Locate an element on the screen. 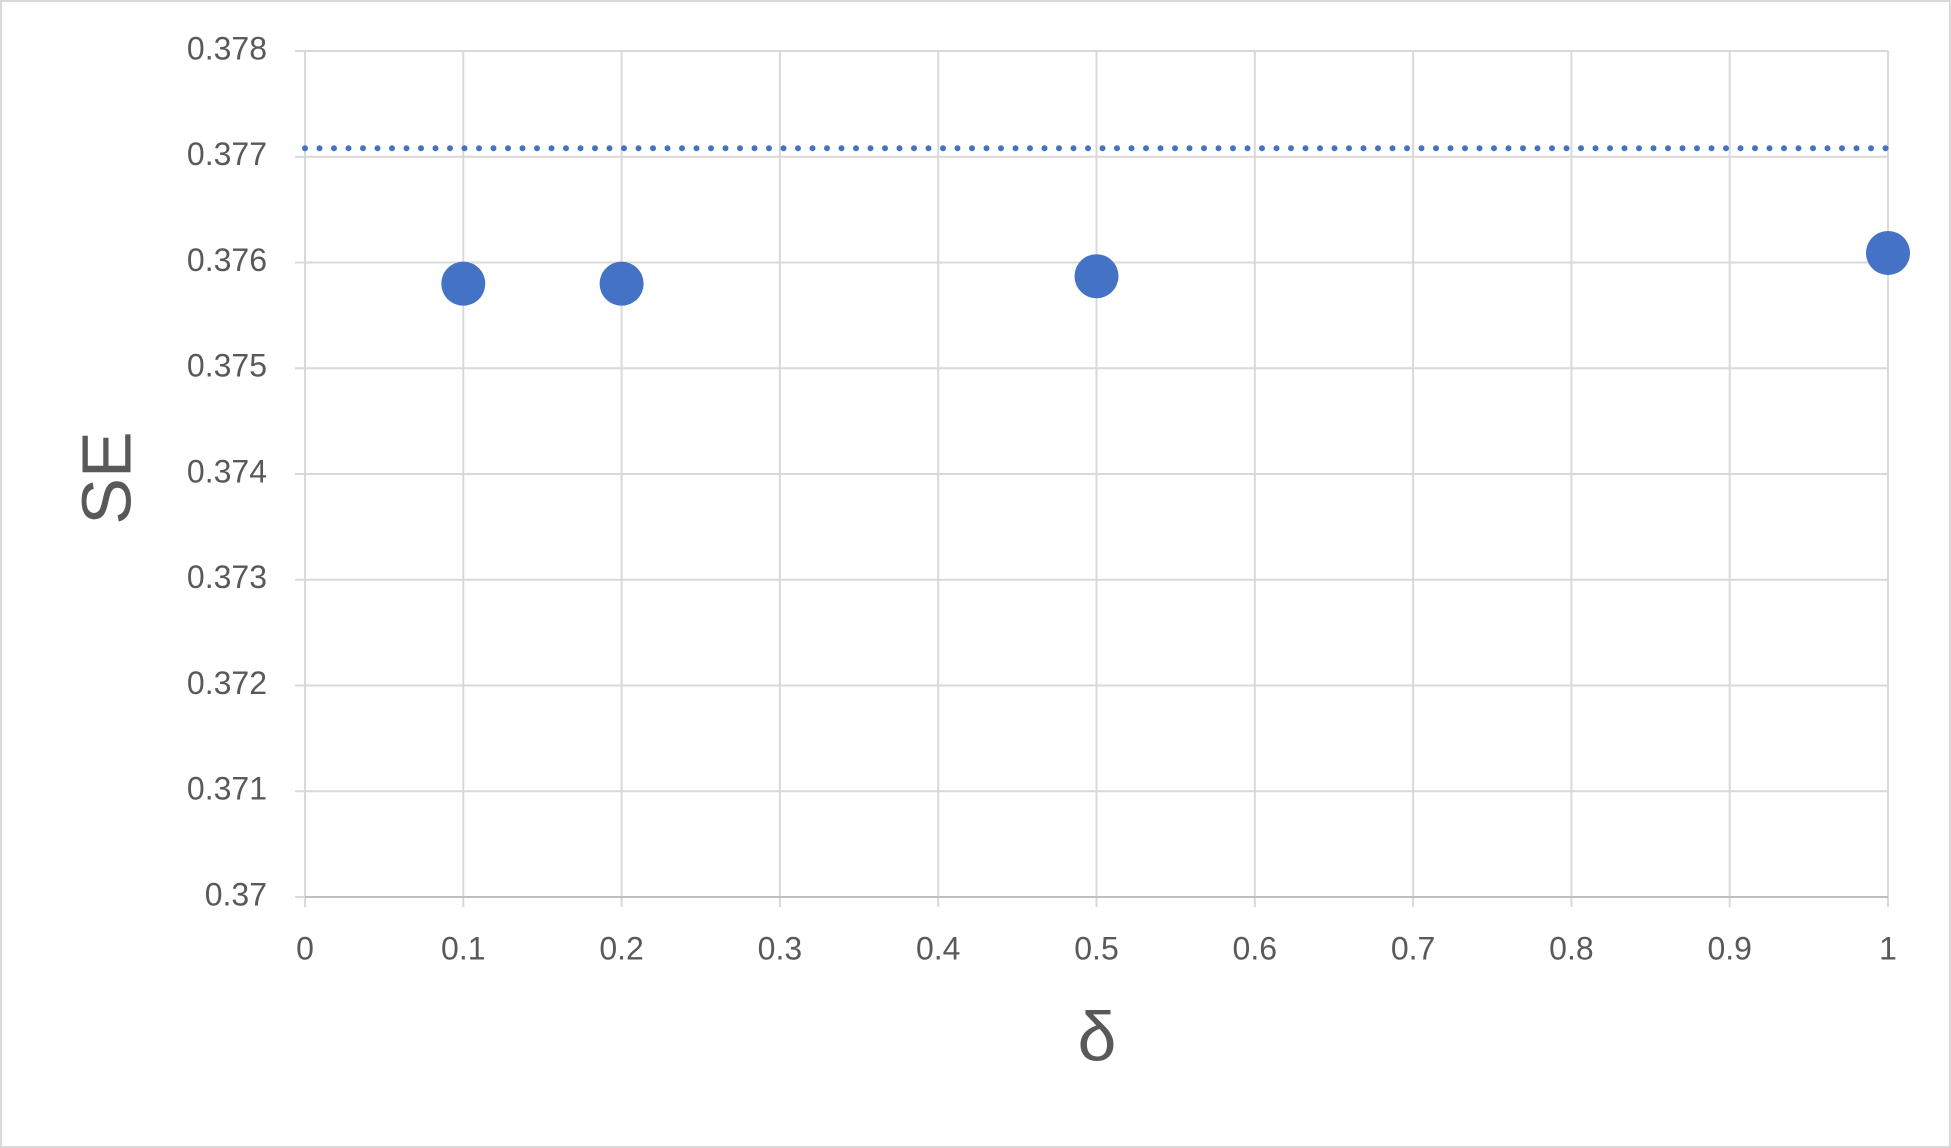  x-tick-label: 0.6 is located at coordinates (1255, 948).